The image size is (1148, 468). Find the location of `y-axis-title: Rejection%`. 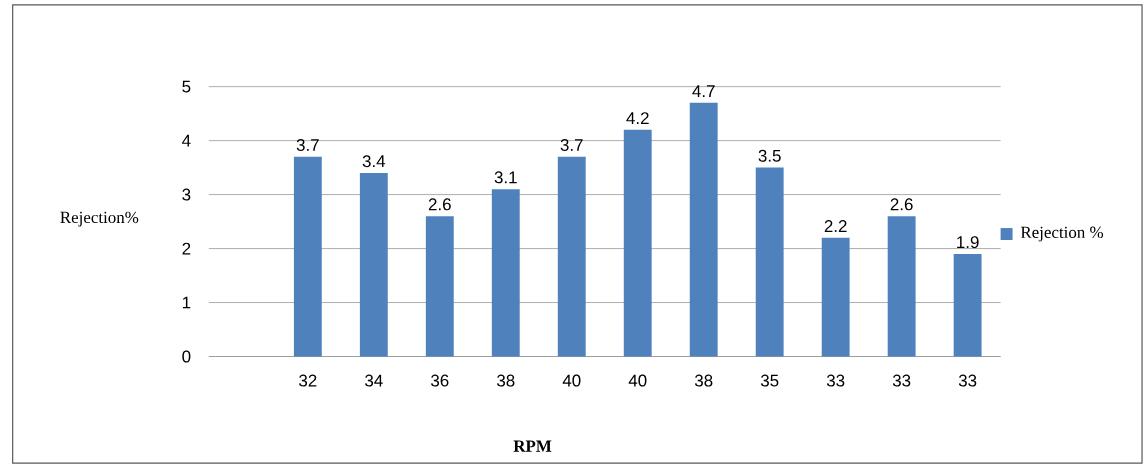

y-axis-title: Rejection% is located at coordinates (99, 219).